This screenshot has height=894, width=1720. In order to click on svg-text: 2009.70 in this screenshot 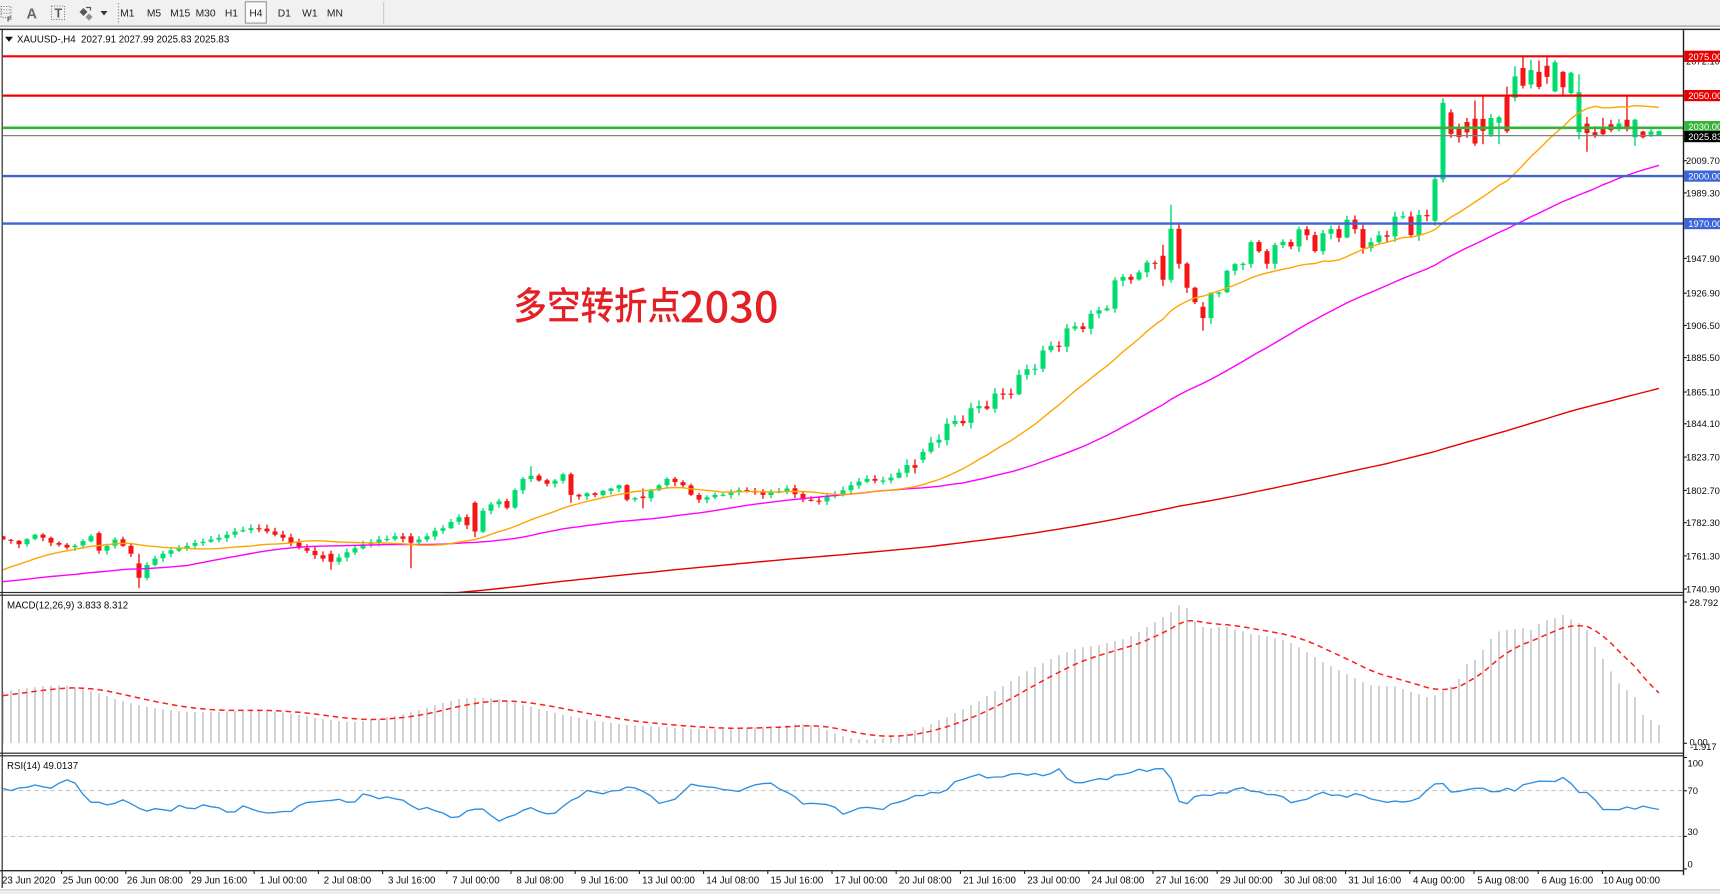, I will do `click(1703, 160)`.